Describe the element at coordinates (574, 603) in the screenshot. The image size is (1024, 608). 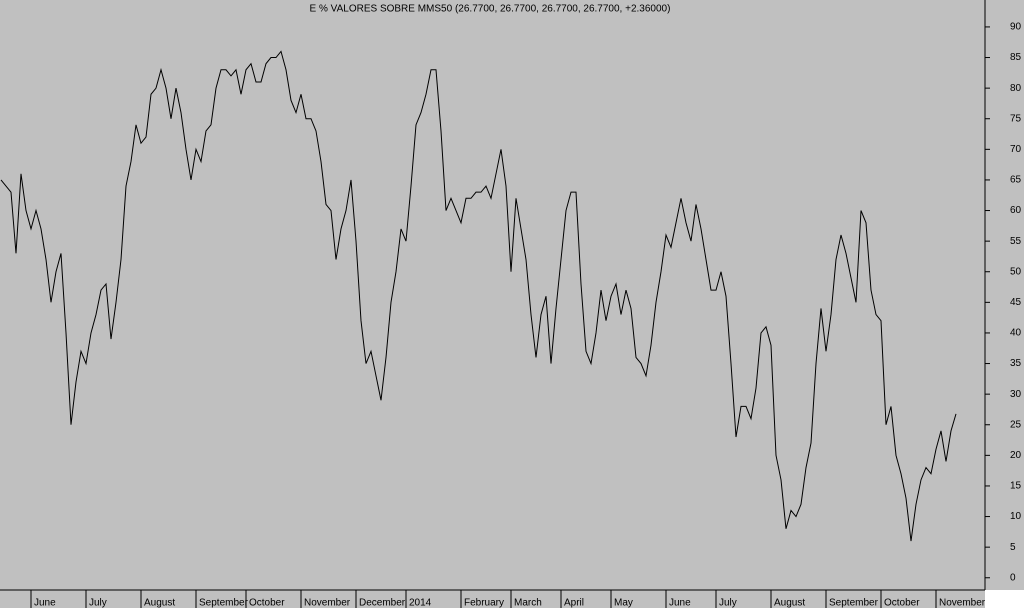
I see `x-tick-label: April` at that location.